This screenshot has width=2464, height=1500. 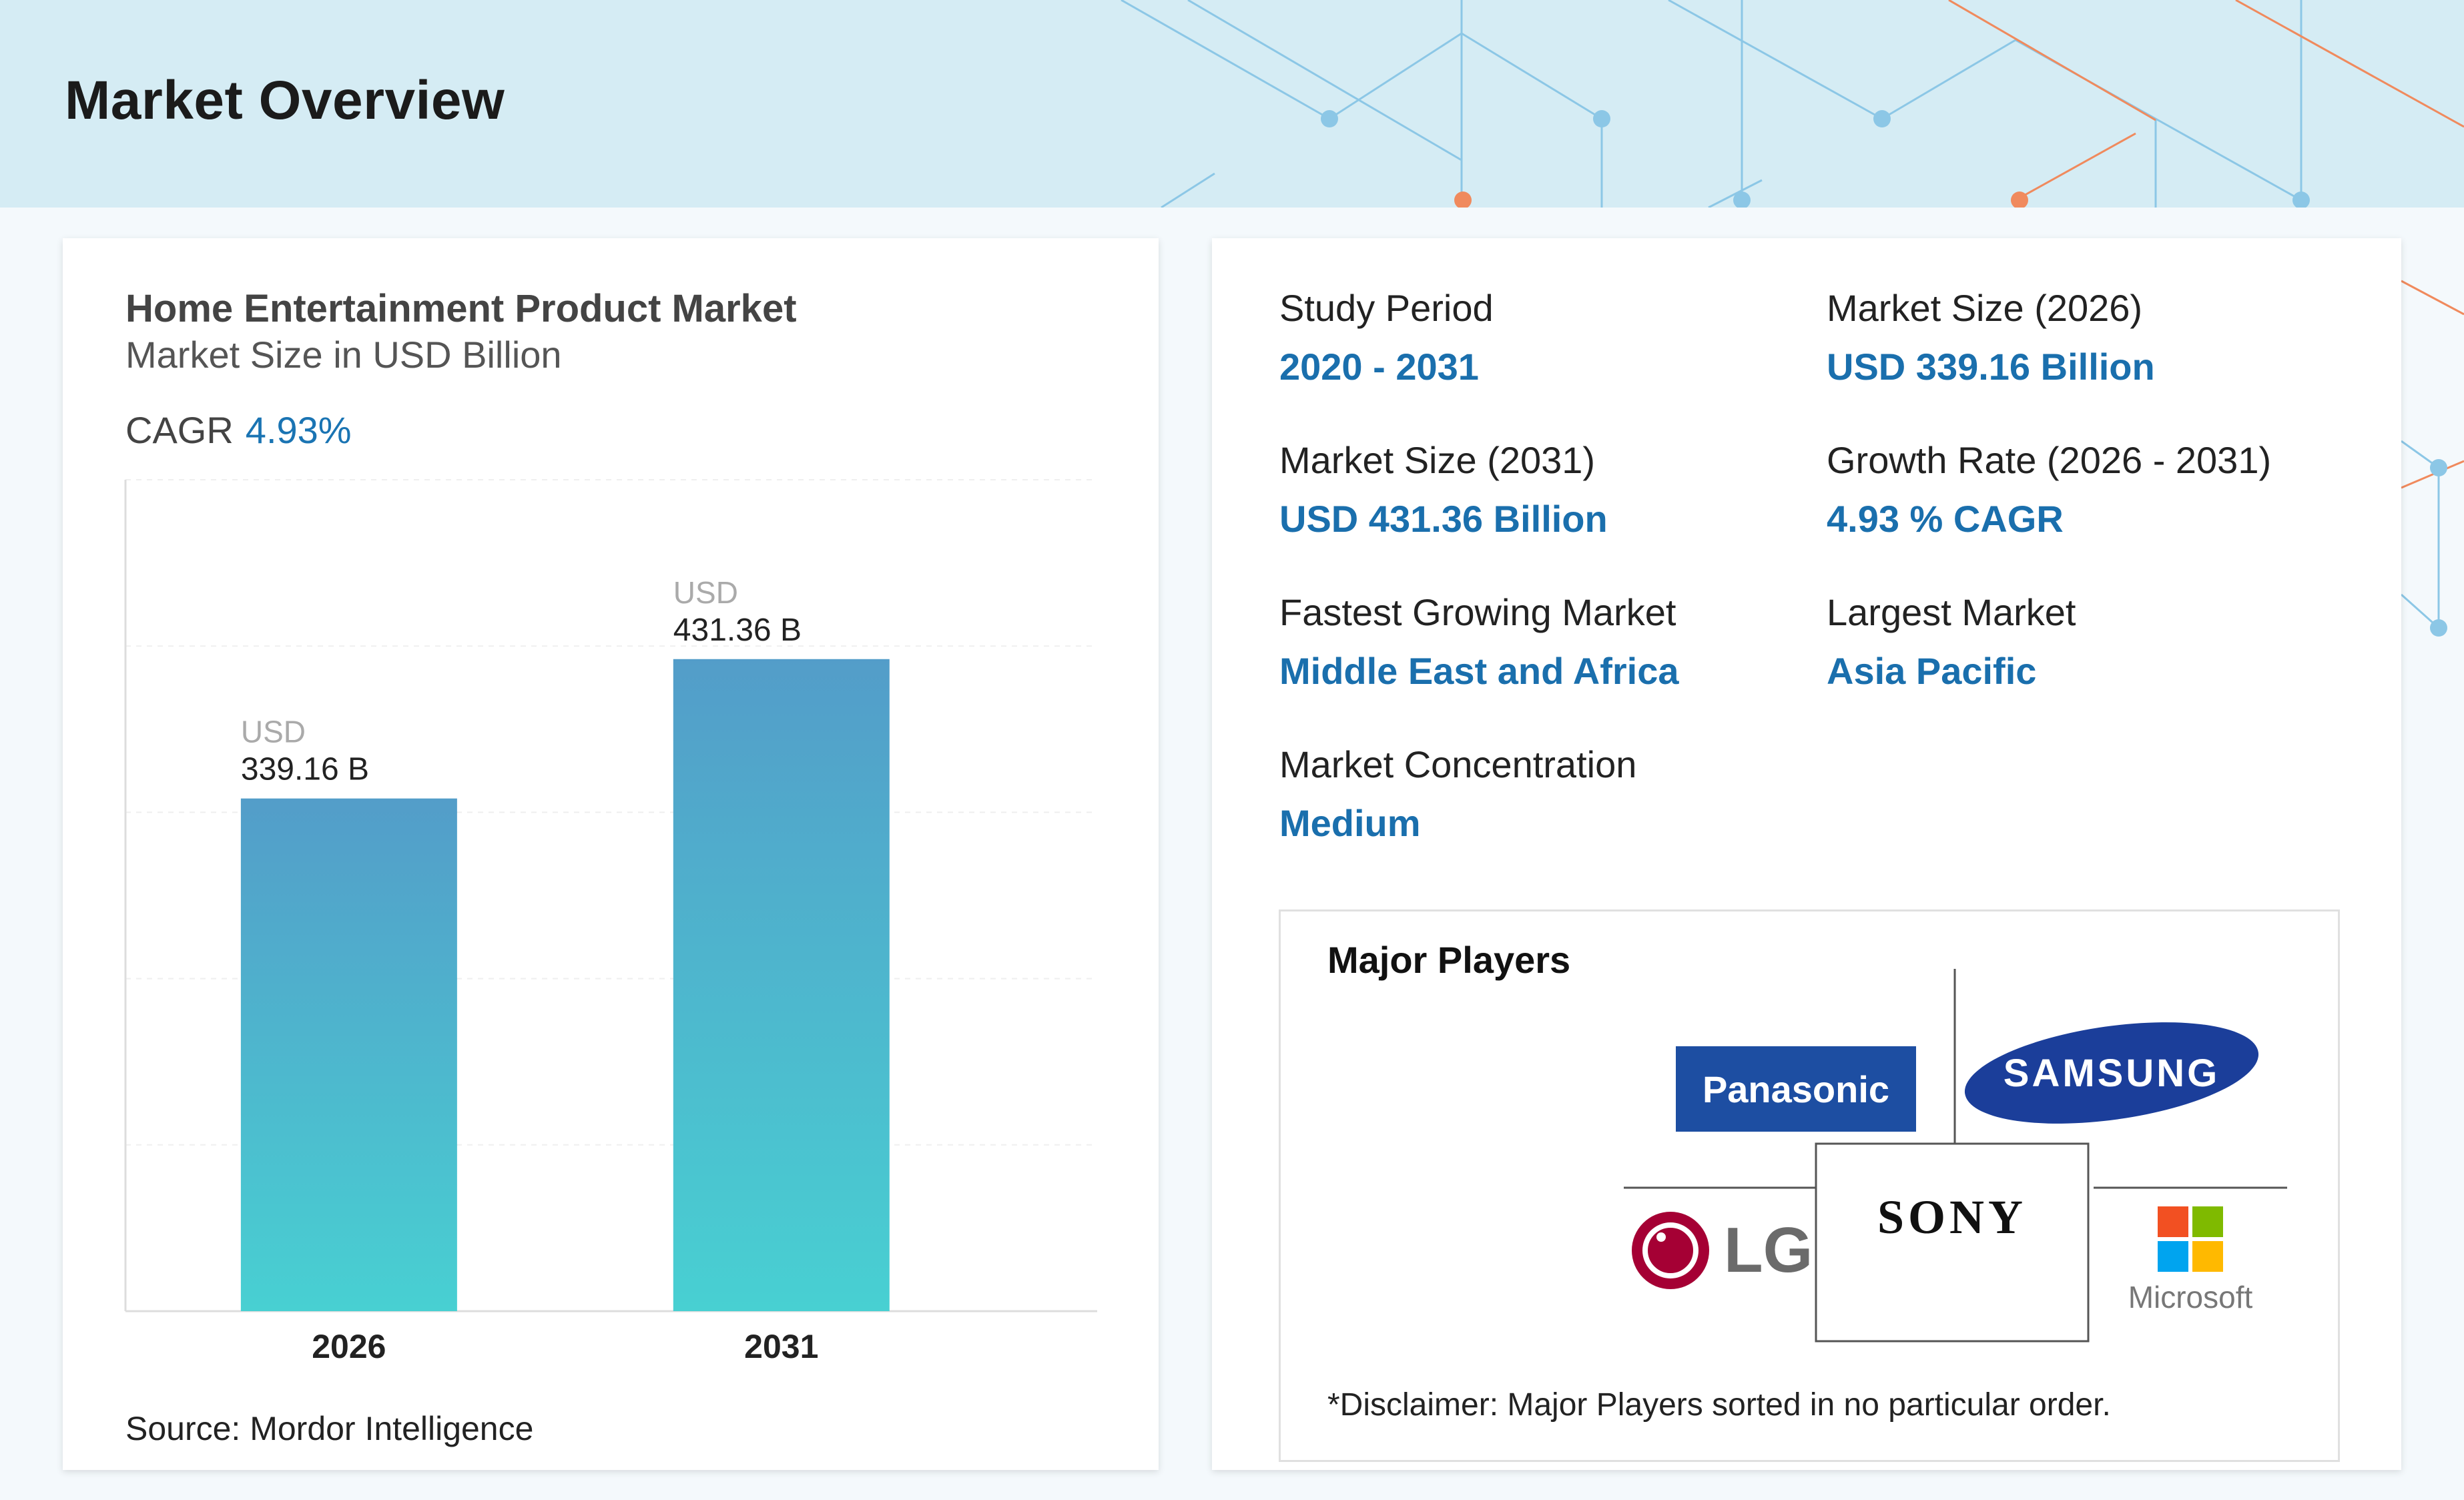 What do you see at coordinates (348, 1054) in the screenshot?
I see `bar-2026` at bounding box center [348, 1054].